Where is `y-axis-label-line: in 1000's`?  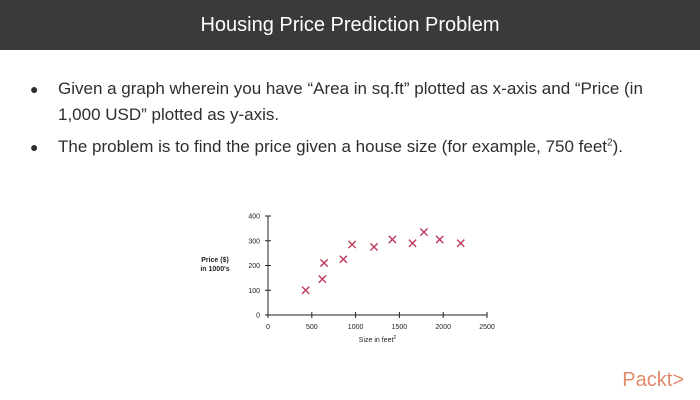
y-axis-label-line: in 1000's is located at coordinates (214, 269).